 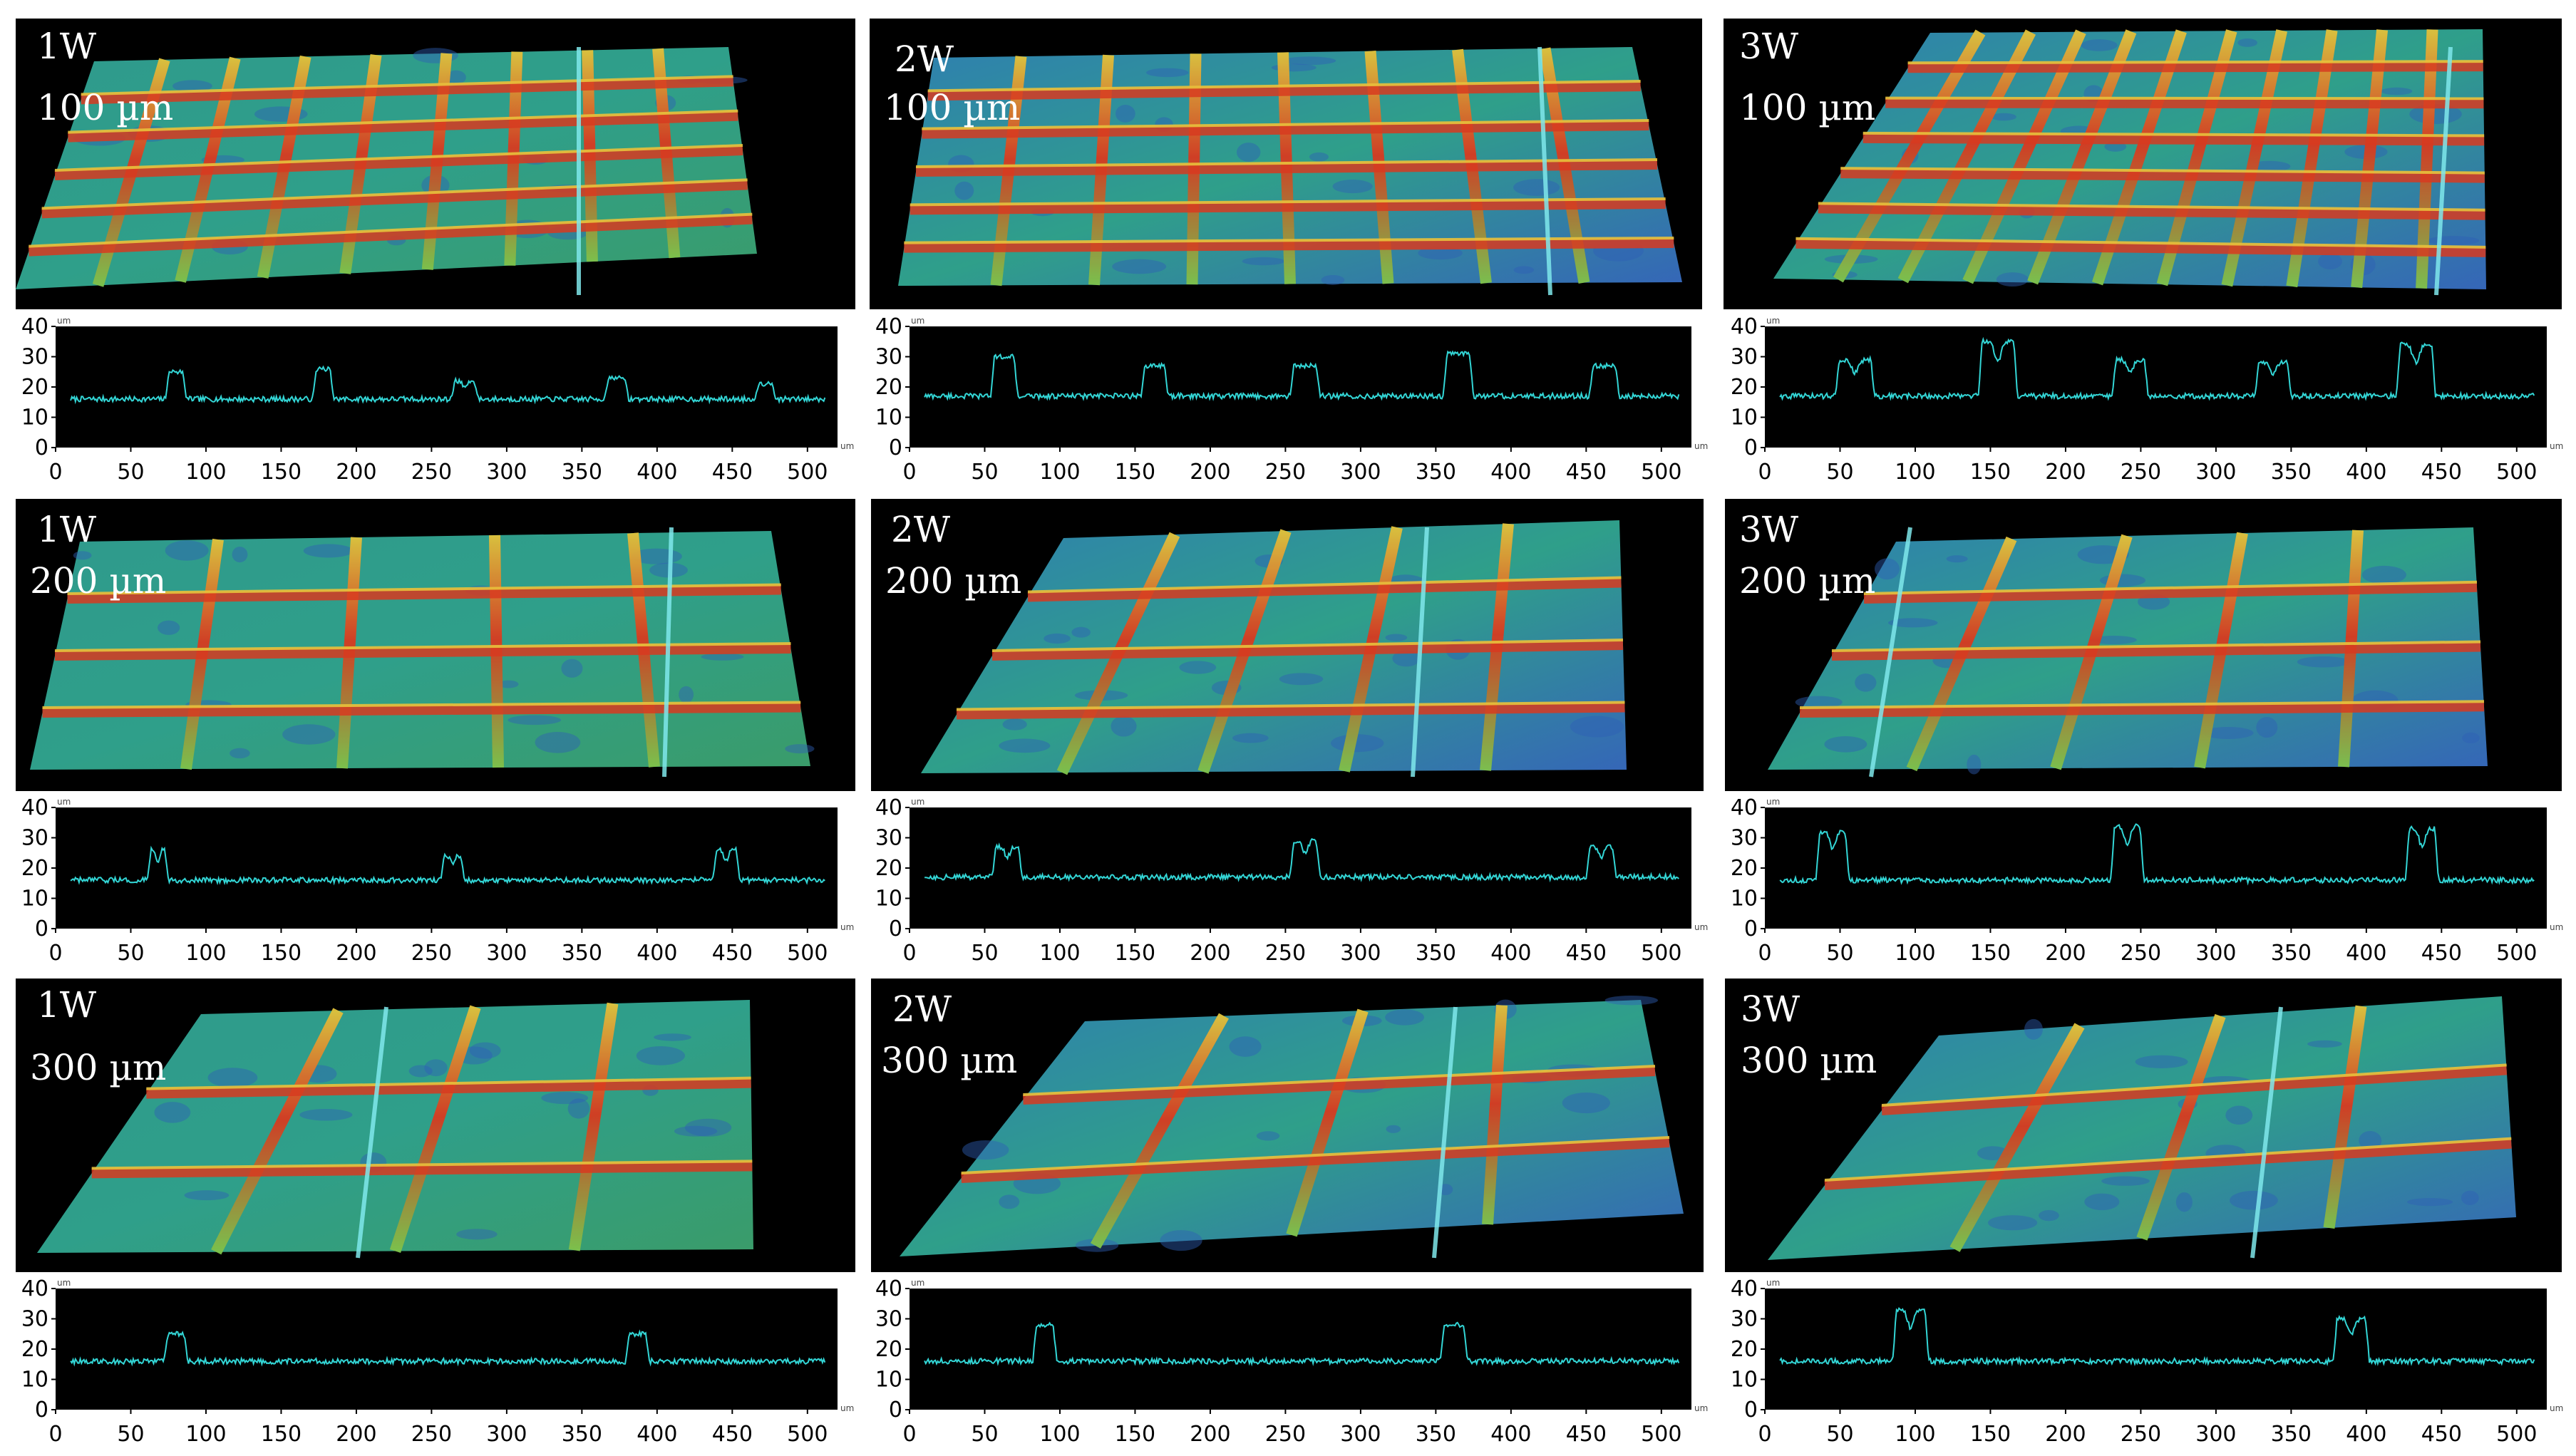 What do you see at coordinates (2143, 1125) in the screenshot?
I see `surface-map: 3W 300 µm` at bounding box center [2143, 1125].